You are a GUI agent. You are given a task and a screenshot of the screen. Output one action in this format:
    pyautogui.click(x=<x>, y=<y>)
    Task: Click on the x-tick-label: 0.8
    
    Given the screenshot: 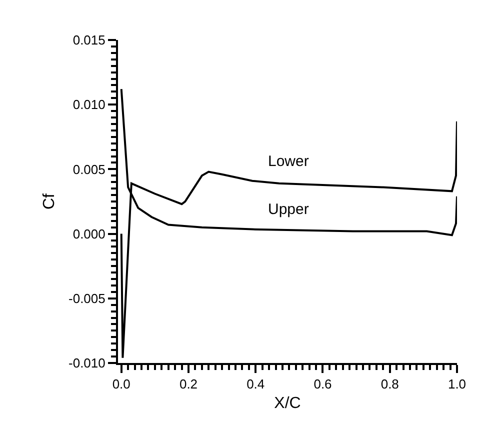 What is the action you would take?
    pyautogui.click(x=389, y=384)
    